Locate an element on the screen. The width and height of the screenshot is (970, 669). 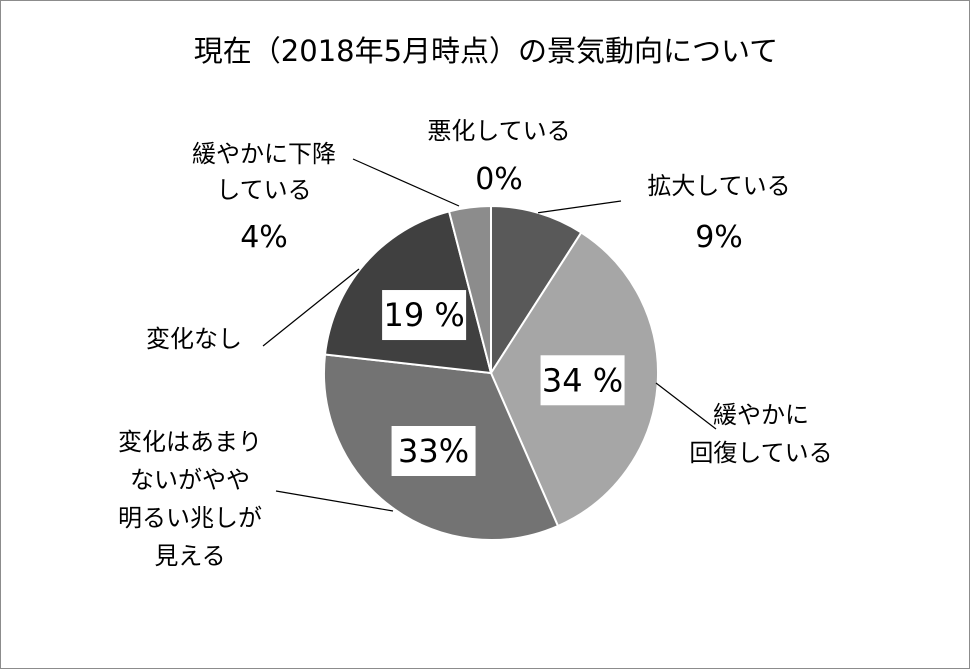
category-label: 緩やかに is located at coordinates (761, 415).